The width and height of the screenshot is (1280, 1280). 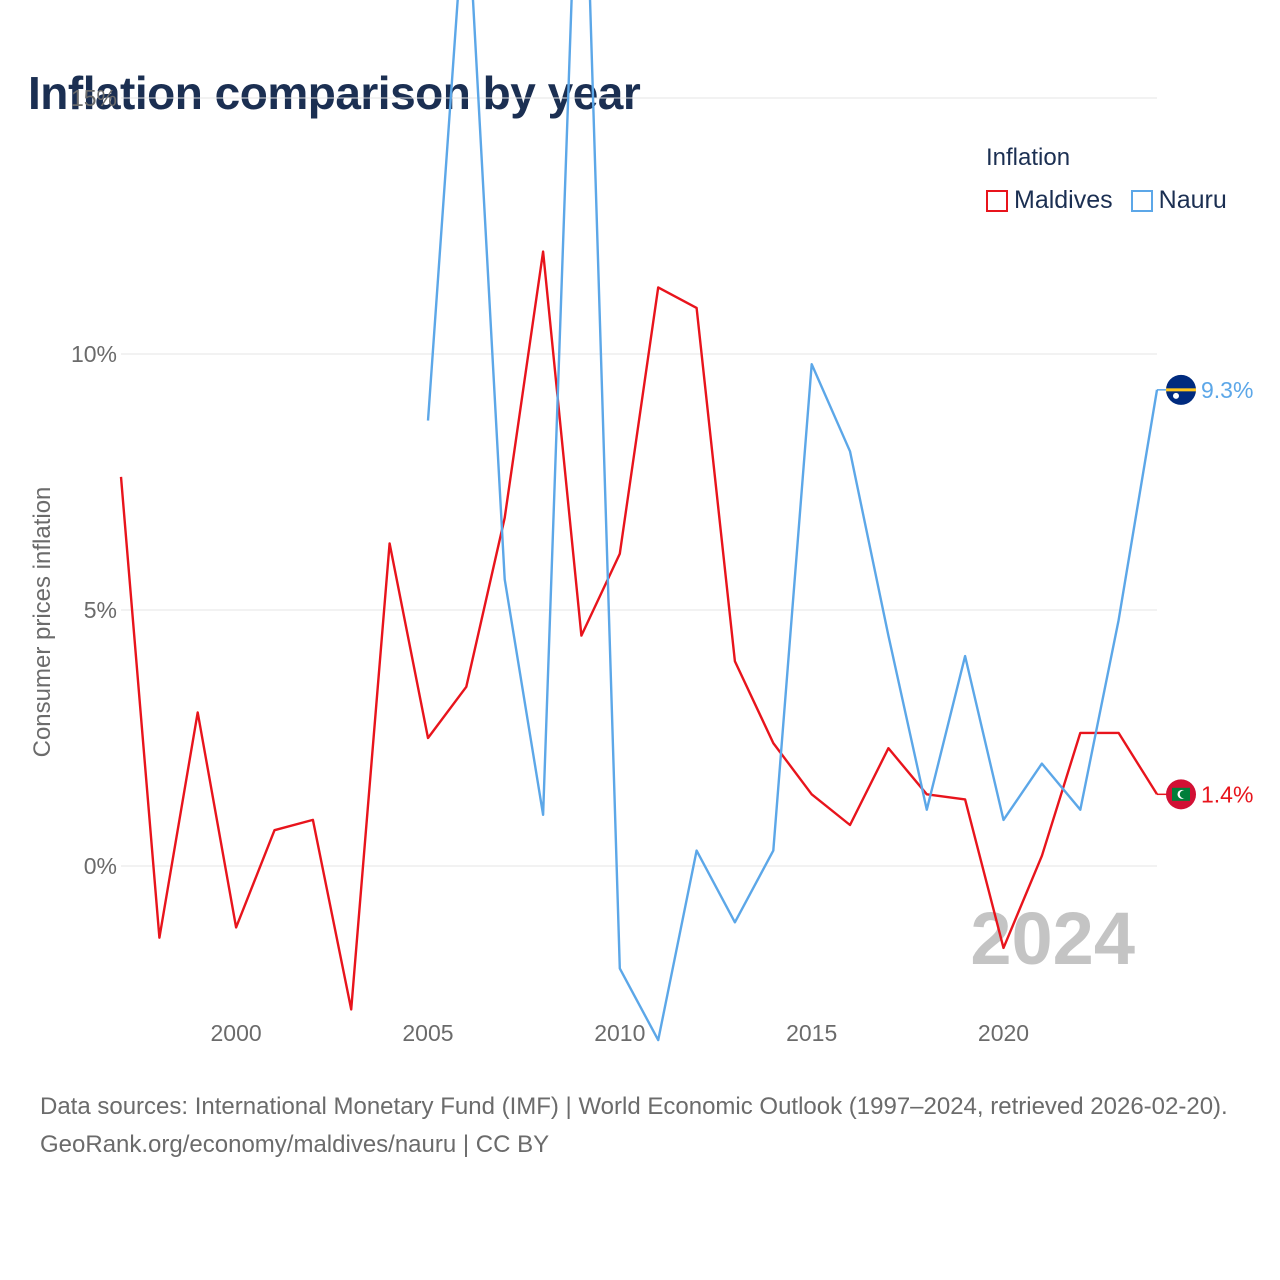 What do you see at coordinates (997, 200) in the screenshot?
I see `legend-swatch-maldives` at bounding box center [997, 200].